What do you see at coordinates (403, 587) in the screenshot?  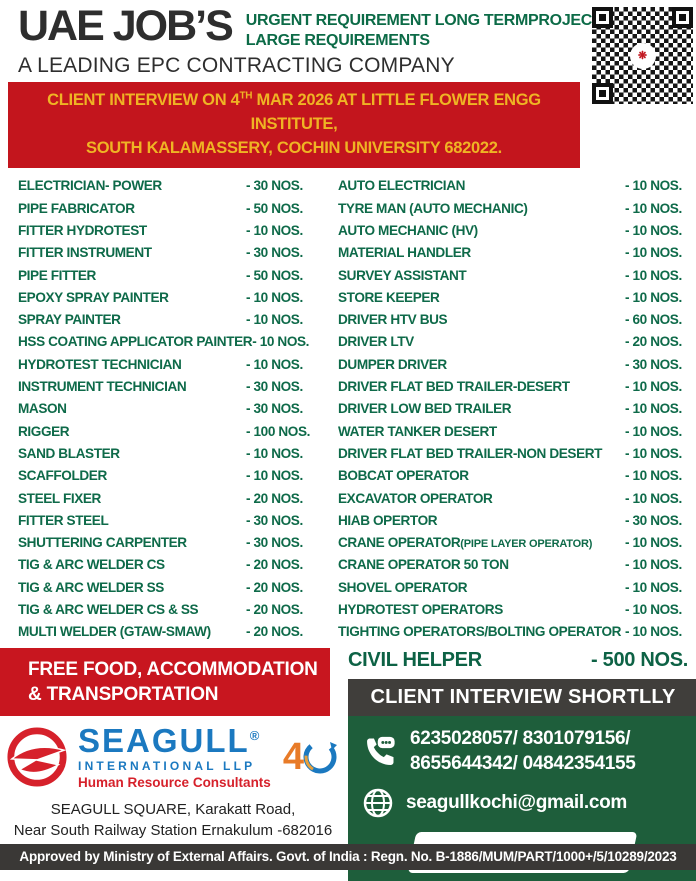 I see `job-title: SHOVEL OPERATOR` at bounding box center [403, 587].